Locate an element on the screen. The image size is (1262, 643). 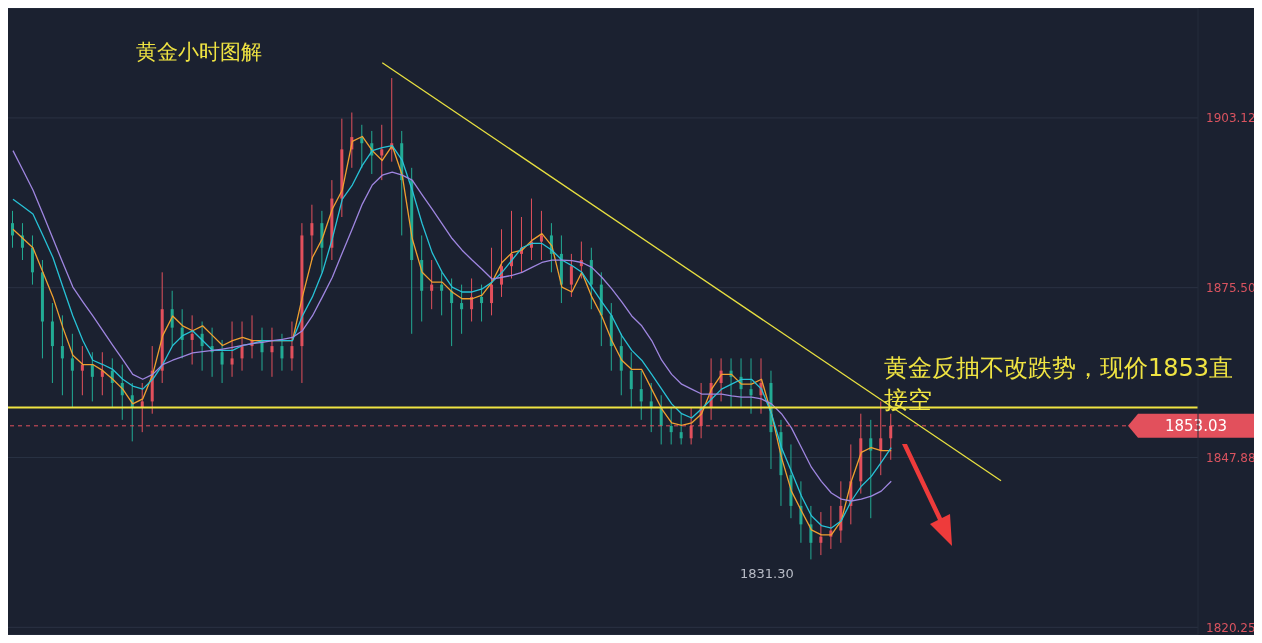
text: 黄金小时图解 is located at coordinates (199, 52).